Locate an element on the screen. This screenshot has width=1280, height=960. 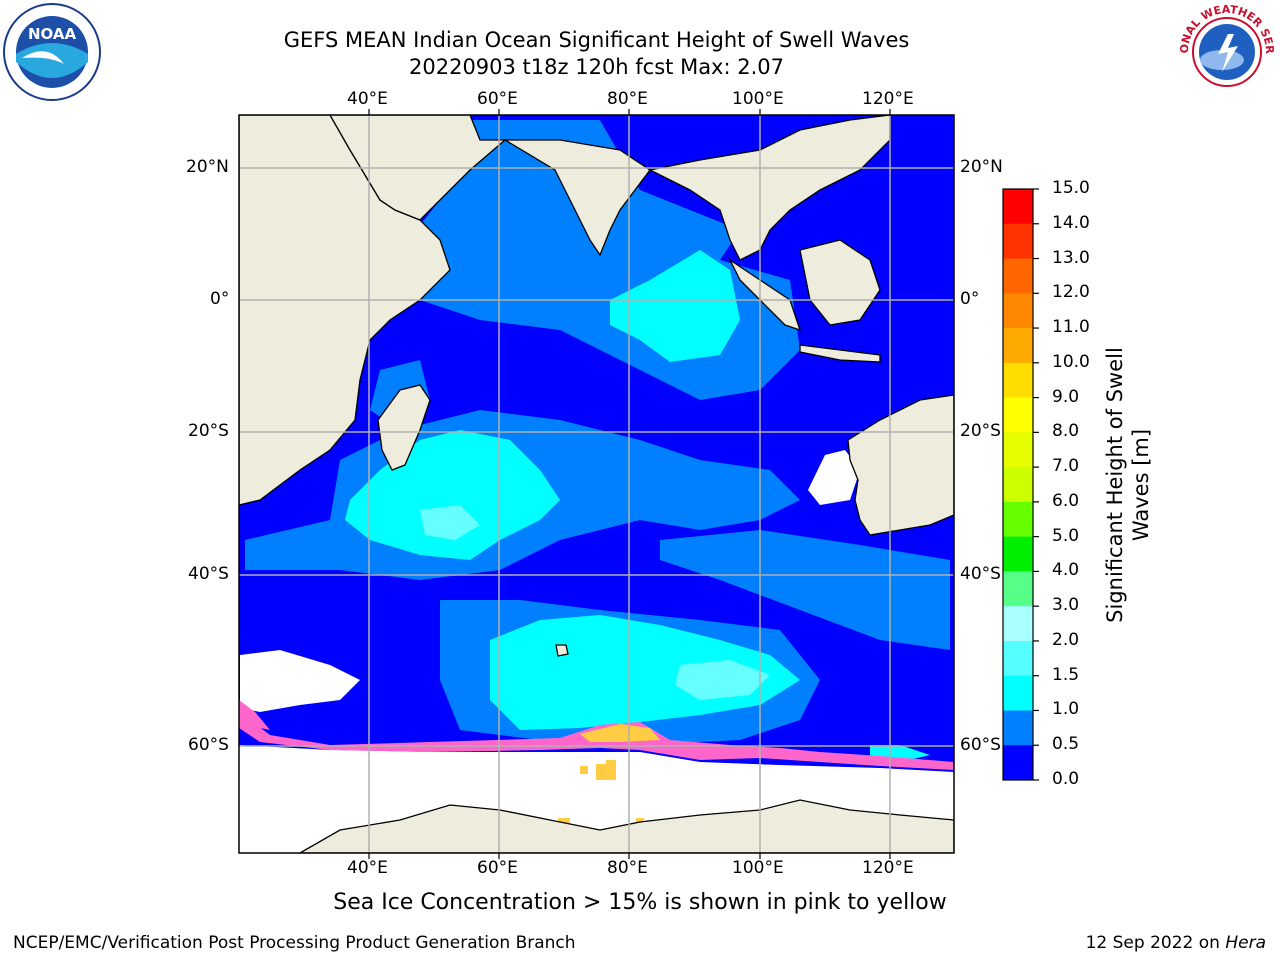
lat-label-right-0: 0° is located at coordinates (970, 299).